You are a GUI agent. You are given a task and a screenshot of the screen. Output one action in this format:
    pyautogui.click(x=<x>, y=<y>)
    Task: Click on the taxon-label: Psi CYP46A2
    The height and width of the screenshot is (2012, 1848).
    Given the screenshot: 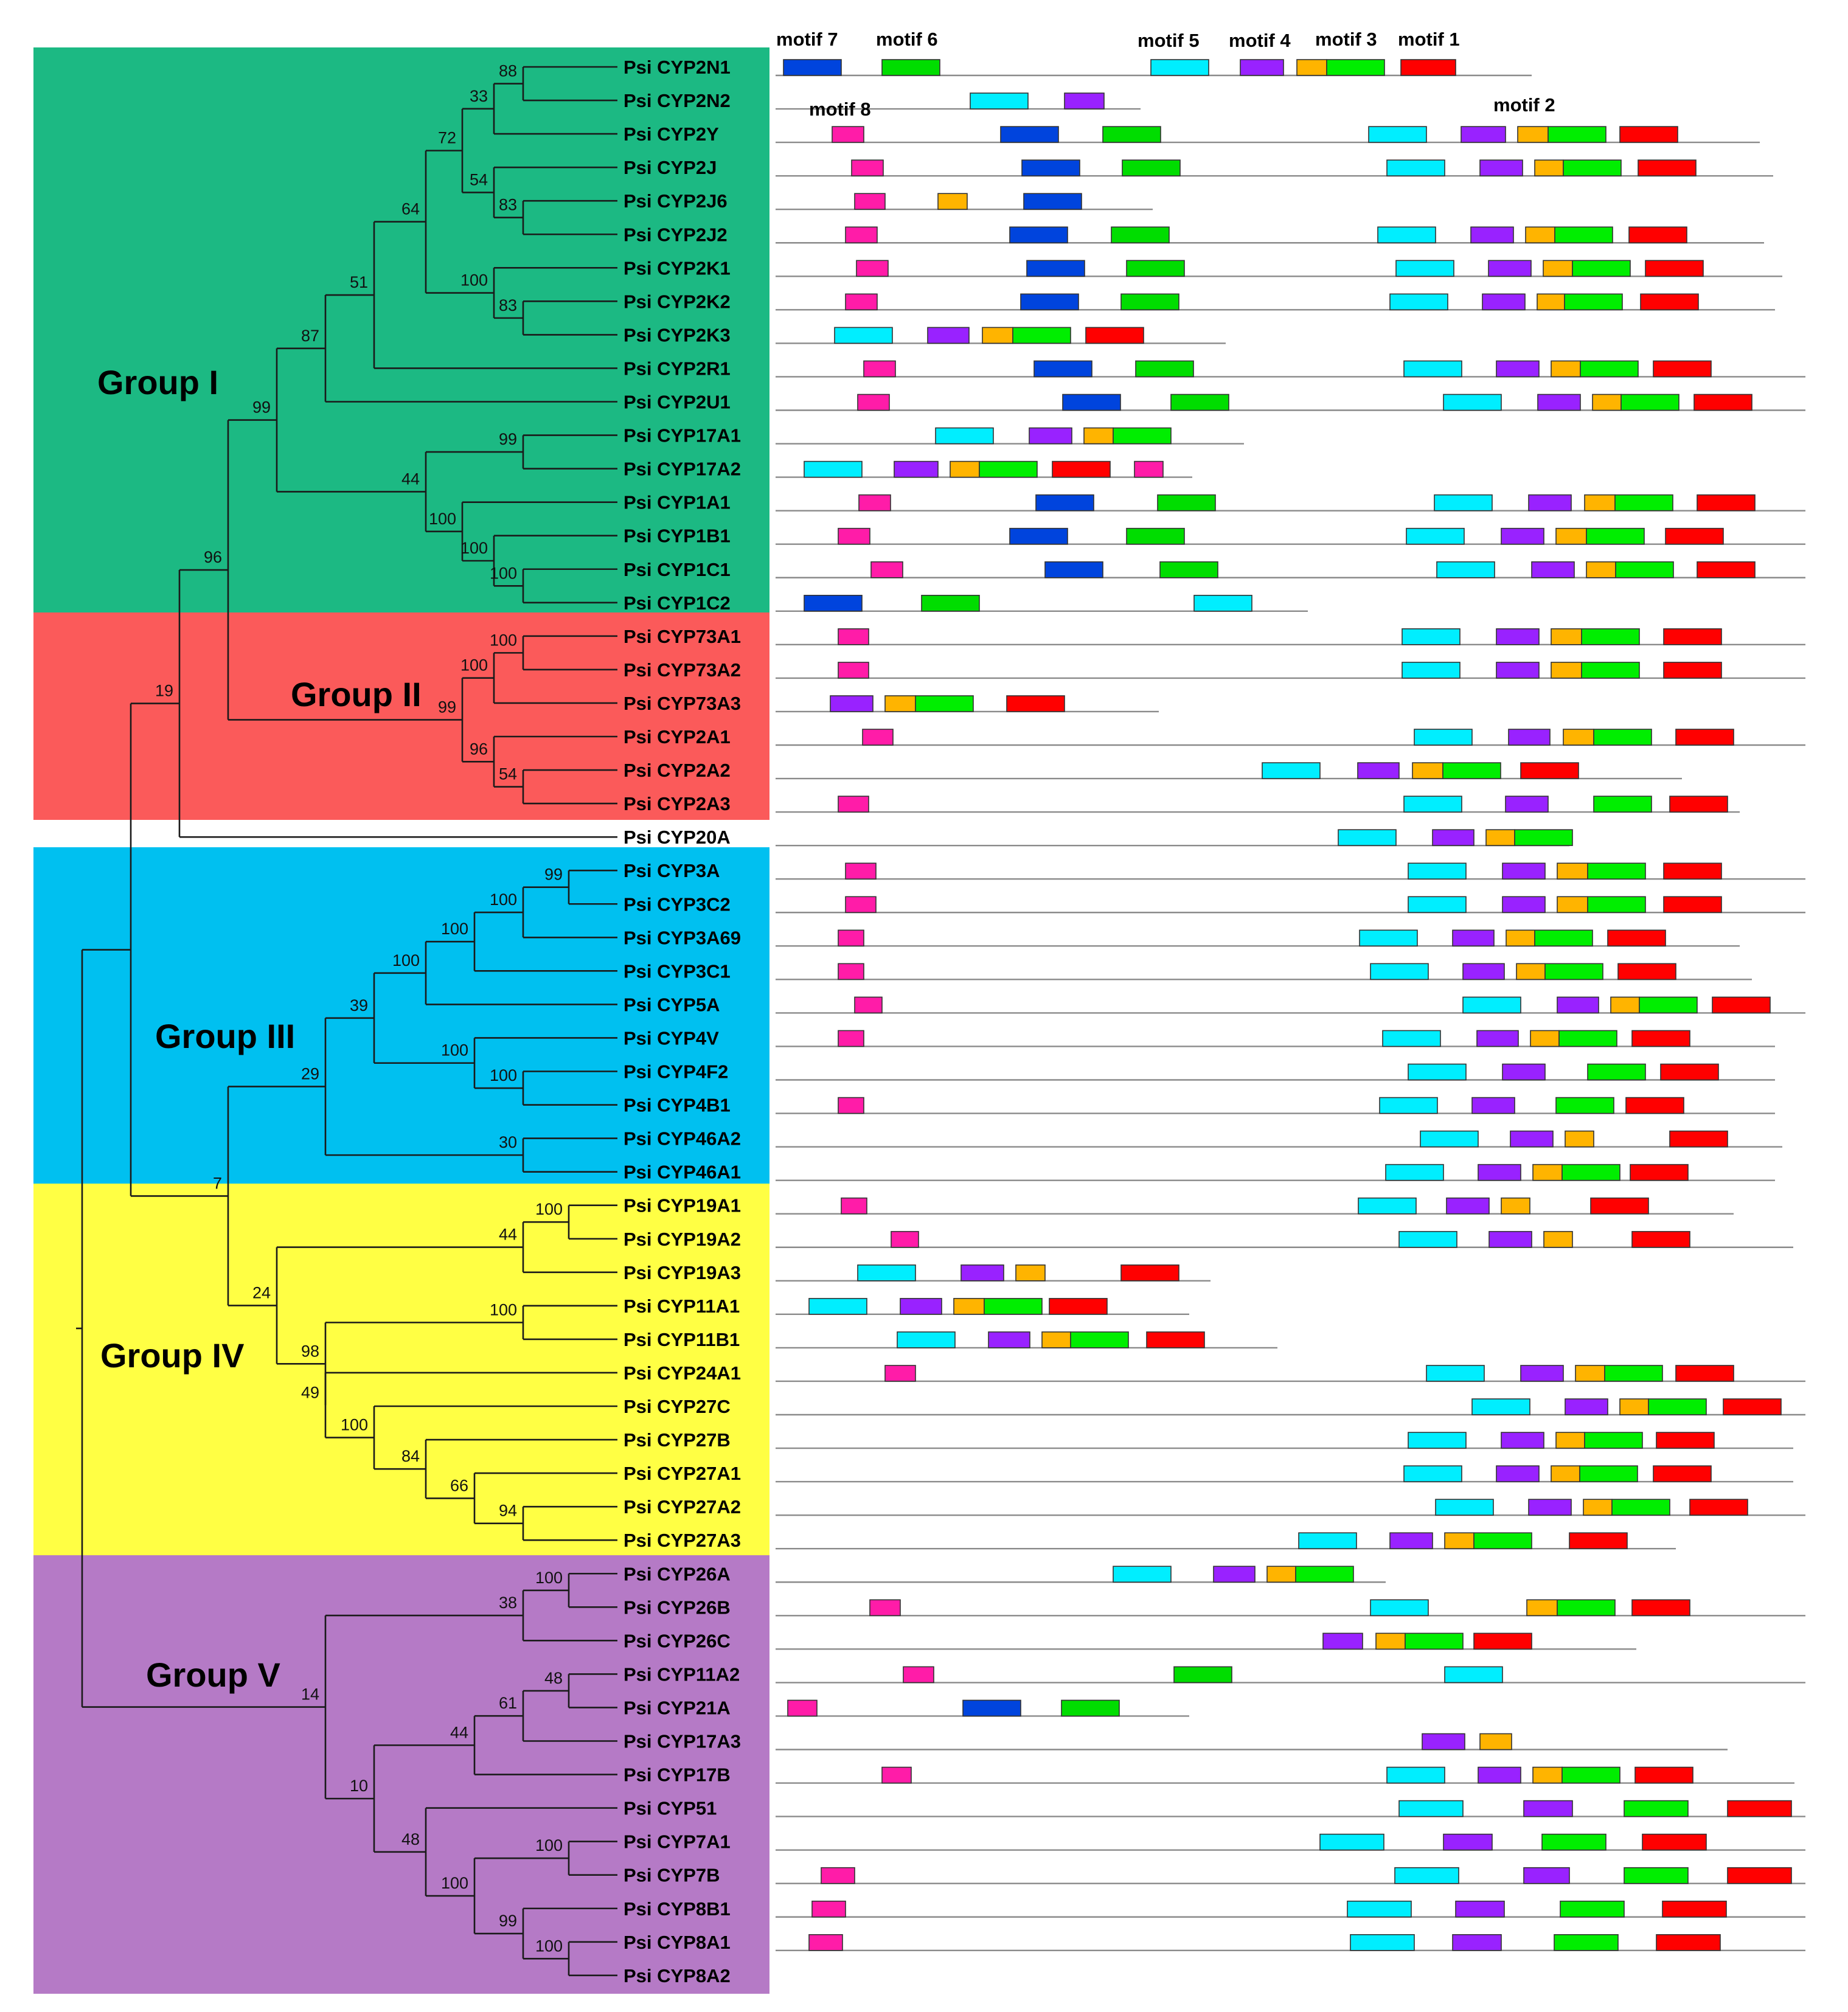 What is the action you would take?
    pyautogui.click(x=683, y=1139)
    